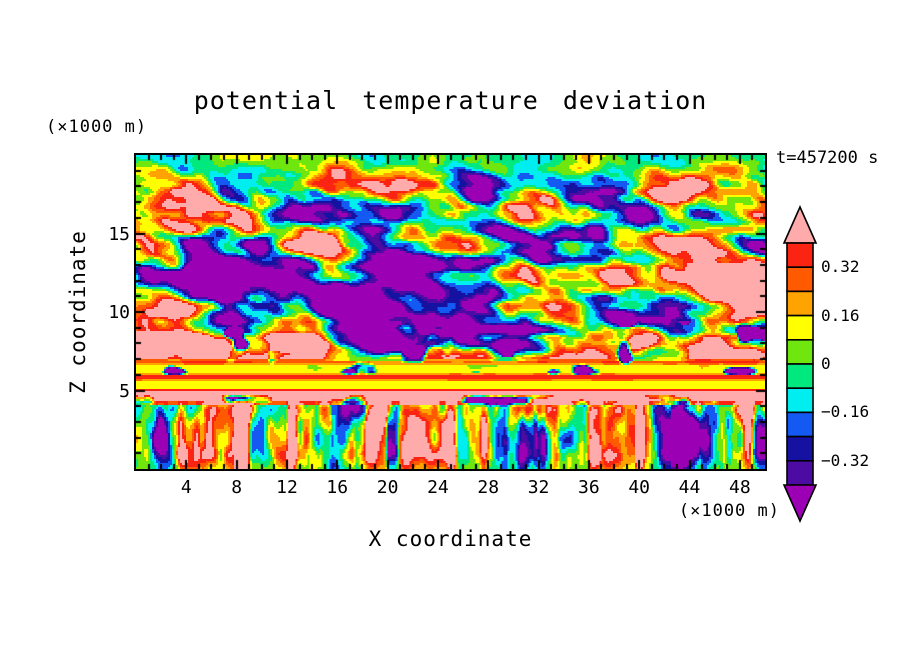  What do you see at coordinates (438, 487) in the screenshot?
I see `x-tick-label: 24` at bounding box center [438, 487].